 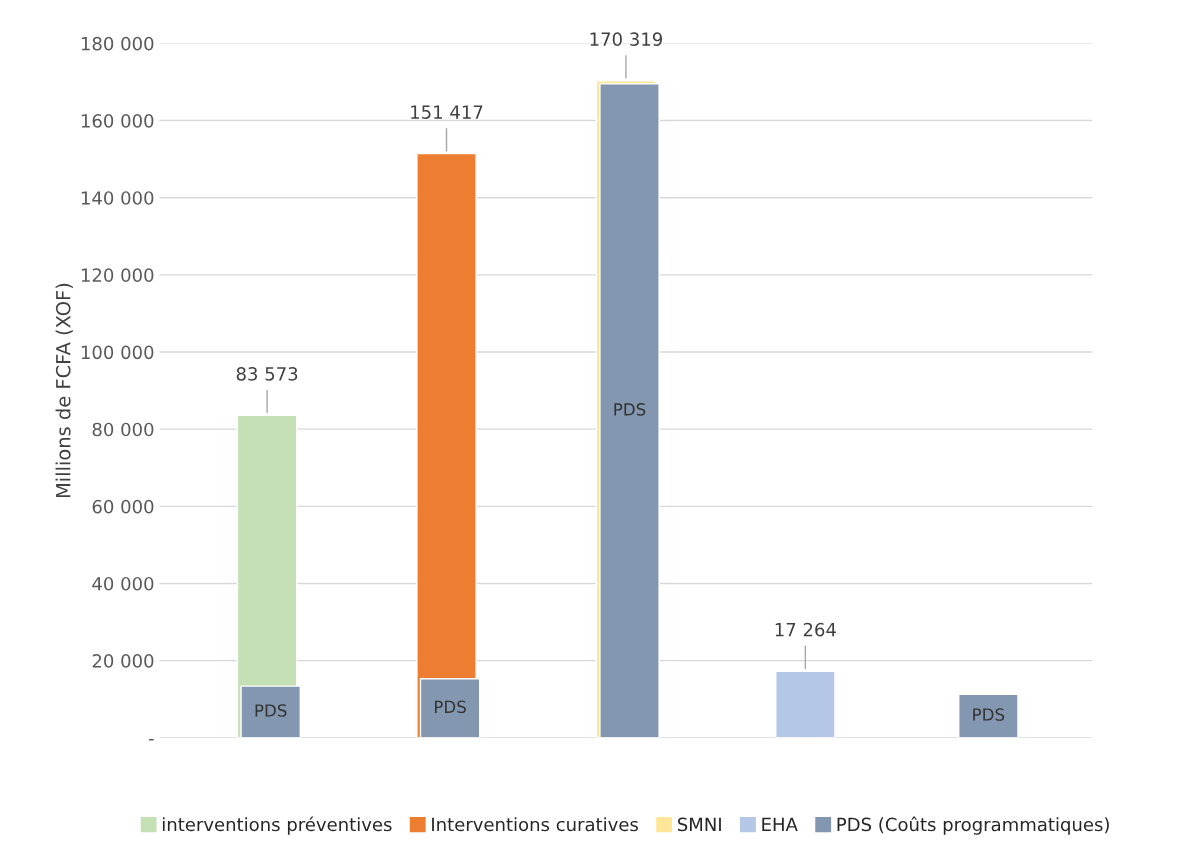 What do you see at coordinates (535, 824) in the screenshot?
I see `legend-label: Interventions curatives` at bounding box center [535, 824].